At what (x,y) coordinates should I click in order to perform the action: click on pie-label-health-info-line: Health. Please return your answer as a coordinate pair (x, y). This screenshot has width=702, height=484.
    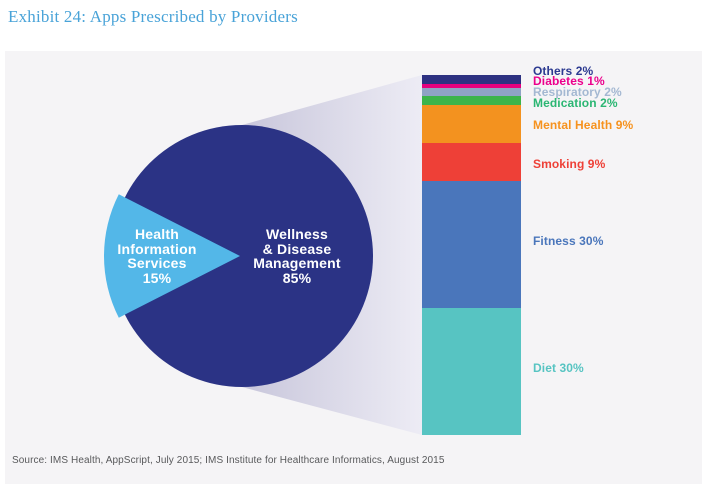
    Looking at the image, I should click on (157, 234).